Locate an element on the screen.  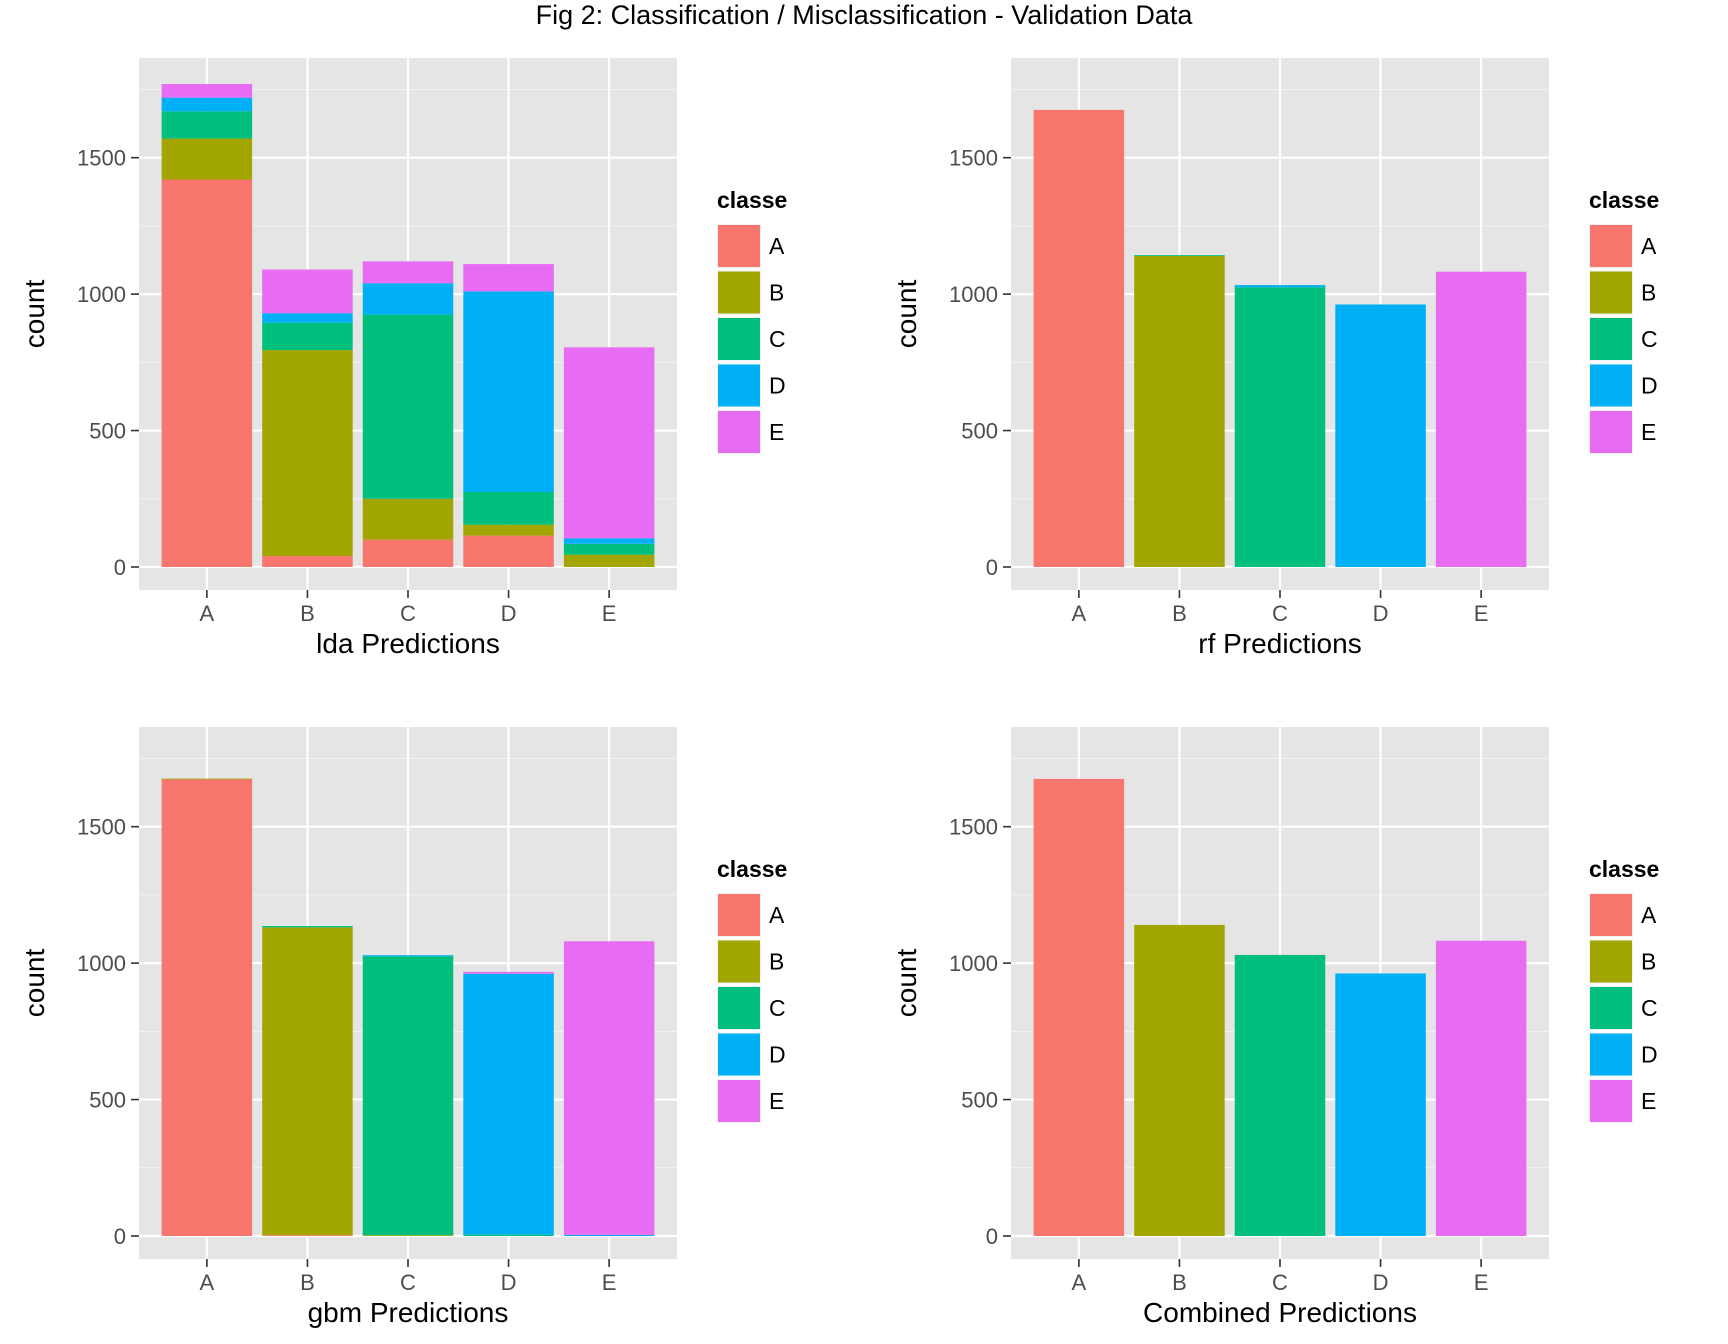
bar-B-classe-E is located at coordinates (307, 291).